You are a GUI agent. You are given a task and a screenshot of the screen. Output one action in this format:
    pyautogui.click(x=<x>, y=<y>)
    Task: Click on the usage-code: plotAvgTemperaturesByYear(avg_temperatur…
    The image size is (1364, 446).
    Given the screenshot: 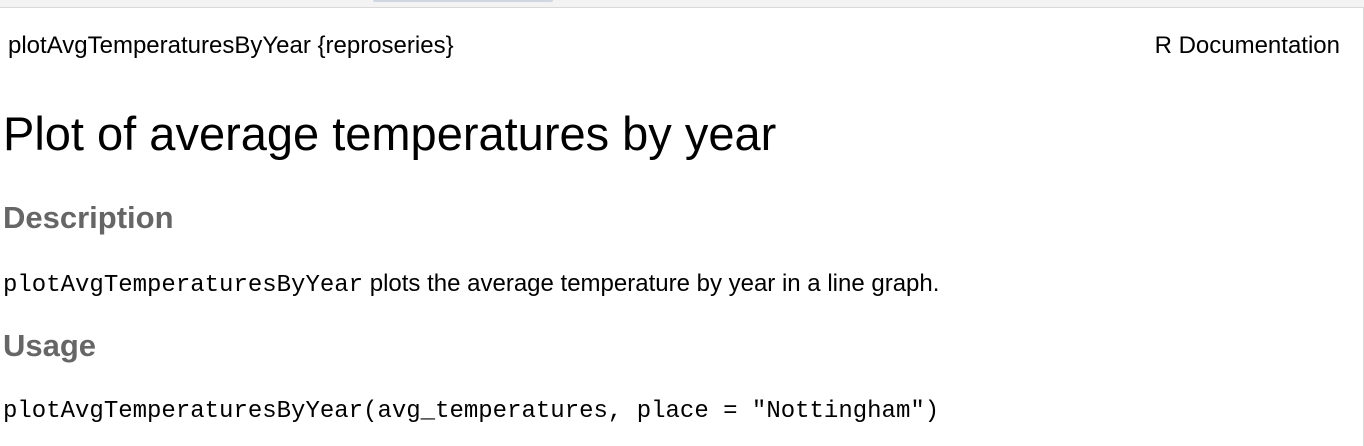 What is the action you would take?
    pyautogui.click(x=471, y=411)
    